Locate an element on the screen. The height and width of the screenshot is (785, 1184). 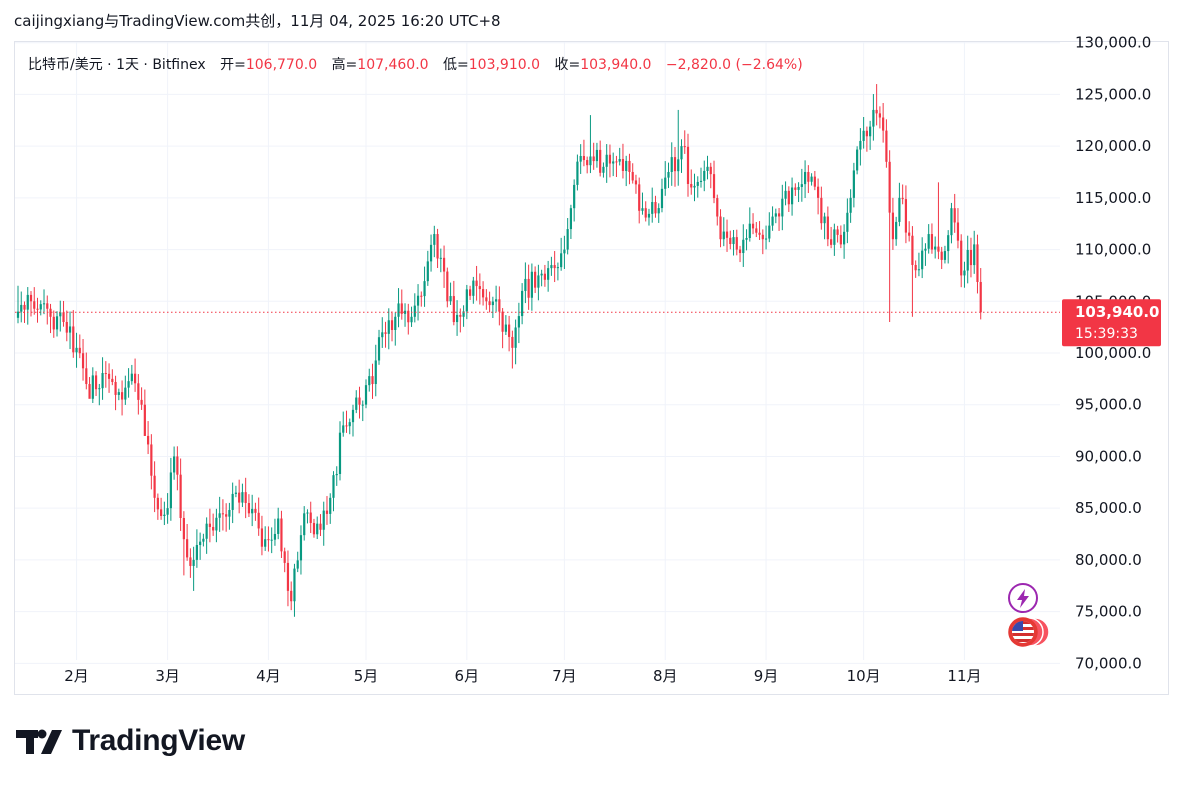
low-label: 低= is located at coordinates (456, 65).